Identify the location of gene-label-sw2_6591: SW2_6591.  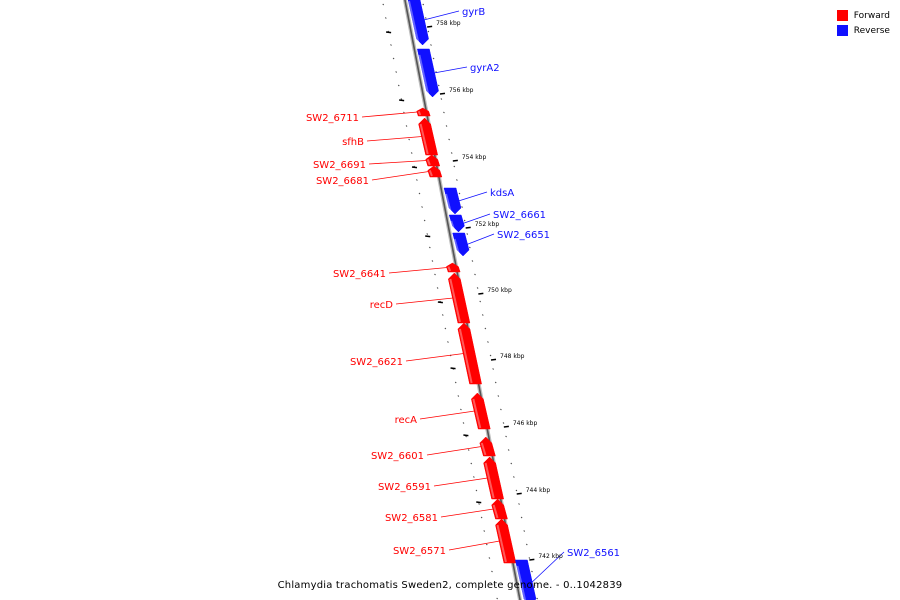
(404, 487).